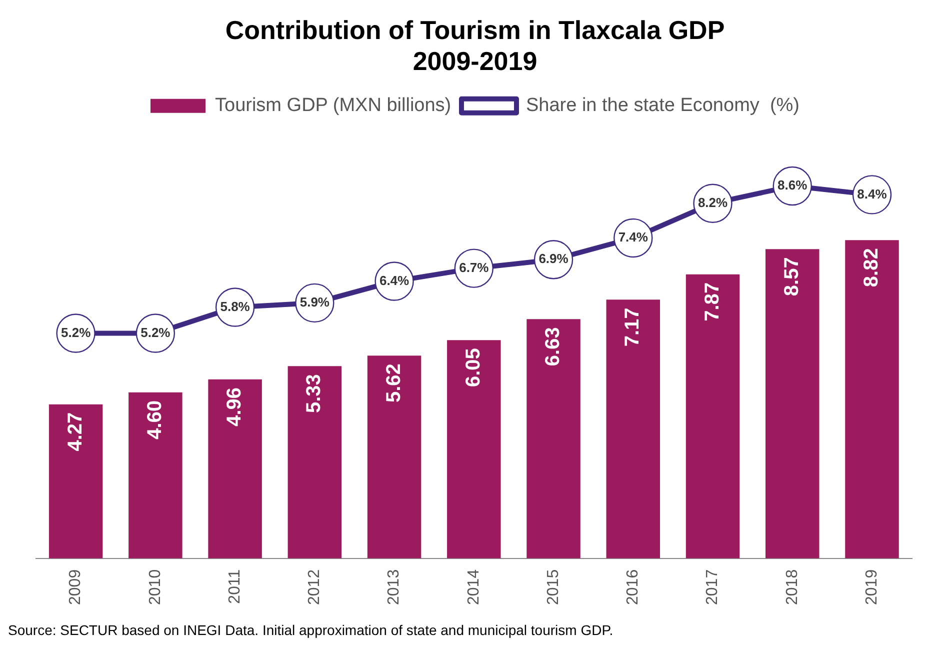  I want to click on data-label: 8.2%, so click(713, 202).